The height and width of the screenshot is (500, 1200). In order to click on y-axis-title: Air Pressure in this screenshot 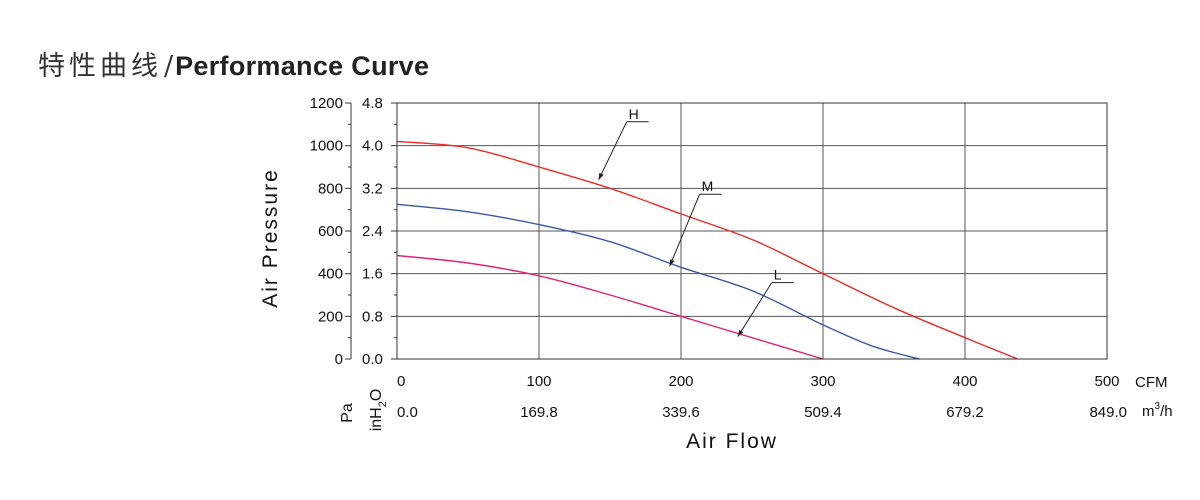, I will do `click(270, 238)`.